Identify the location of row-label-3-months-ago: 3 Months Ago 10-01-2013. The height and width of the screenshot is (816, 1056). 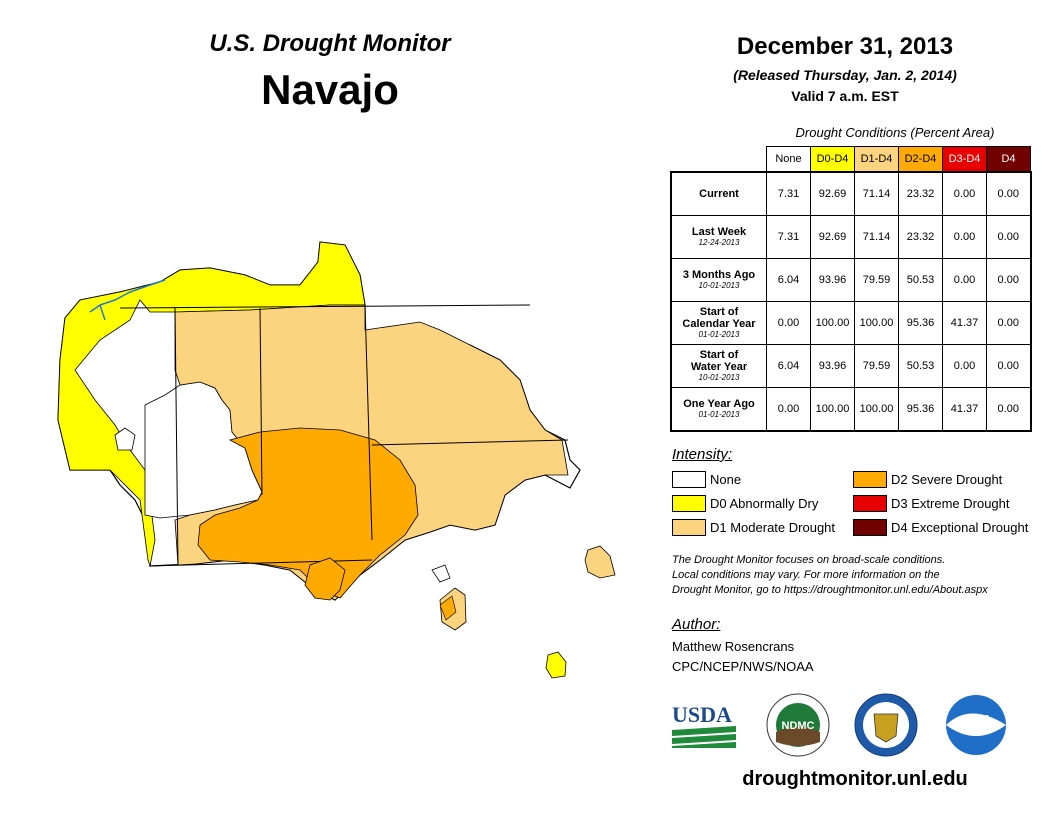
(718, 280).